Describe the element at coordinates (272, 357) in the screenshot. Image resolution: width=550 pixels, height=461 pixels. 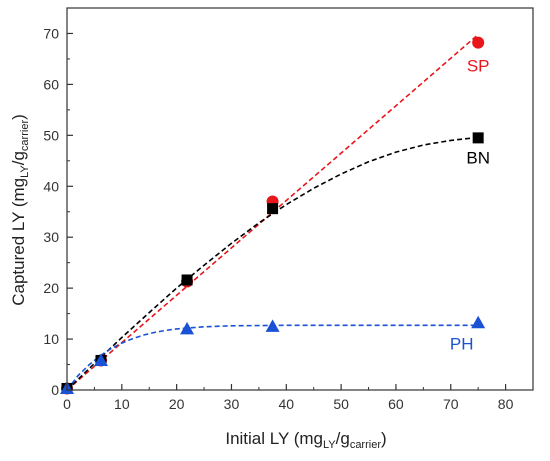
I see `fit-curve-ph` at that location.